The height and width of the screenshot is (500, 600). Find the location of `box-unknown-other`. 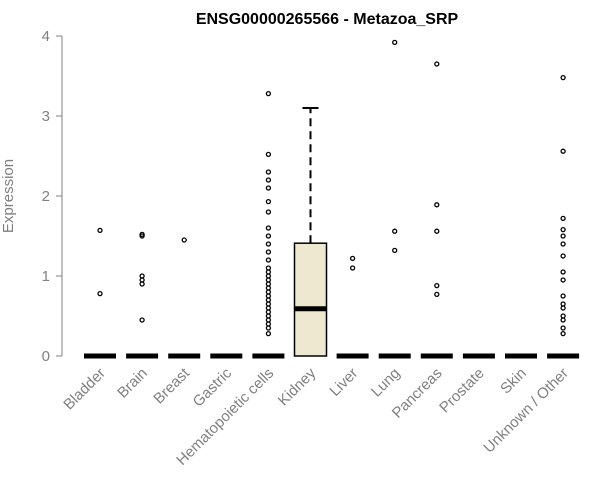

box-unknown-other is located at coordinates (563, 216).